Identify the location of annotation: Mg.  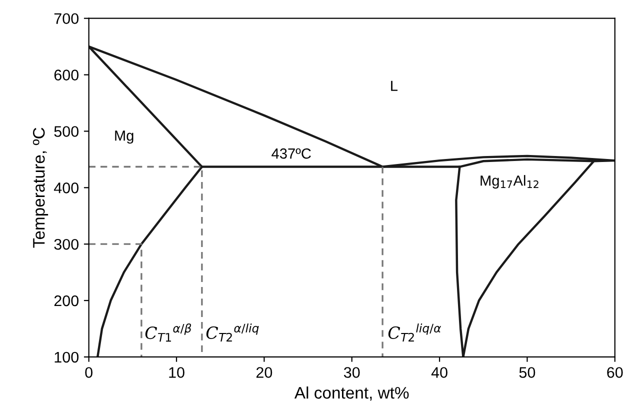
(124, 137).